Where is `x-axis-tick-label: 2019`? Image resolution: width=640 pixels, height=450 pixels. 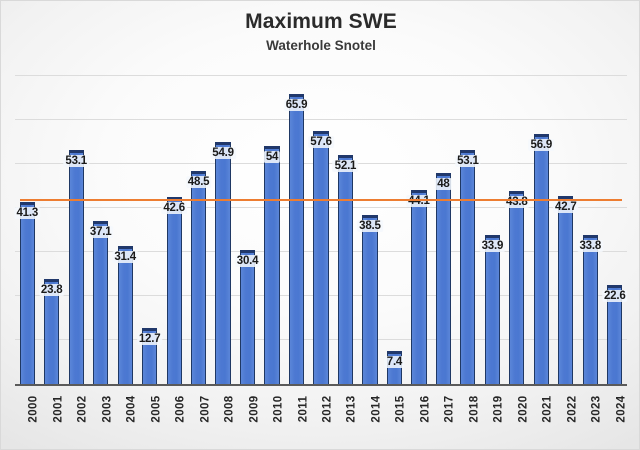 x-axis-tick-label: 2019 is located at coordinates (498, 409).